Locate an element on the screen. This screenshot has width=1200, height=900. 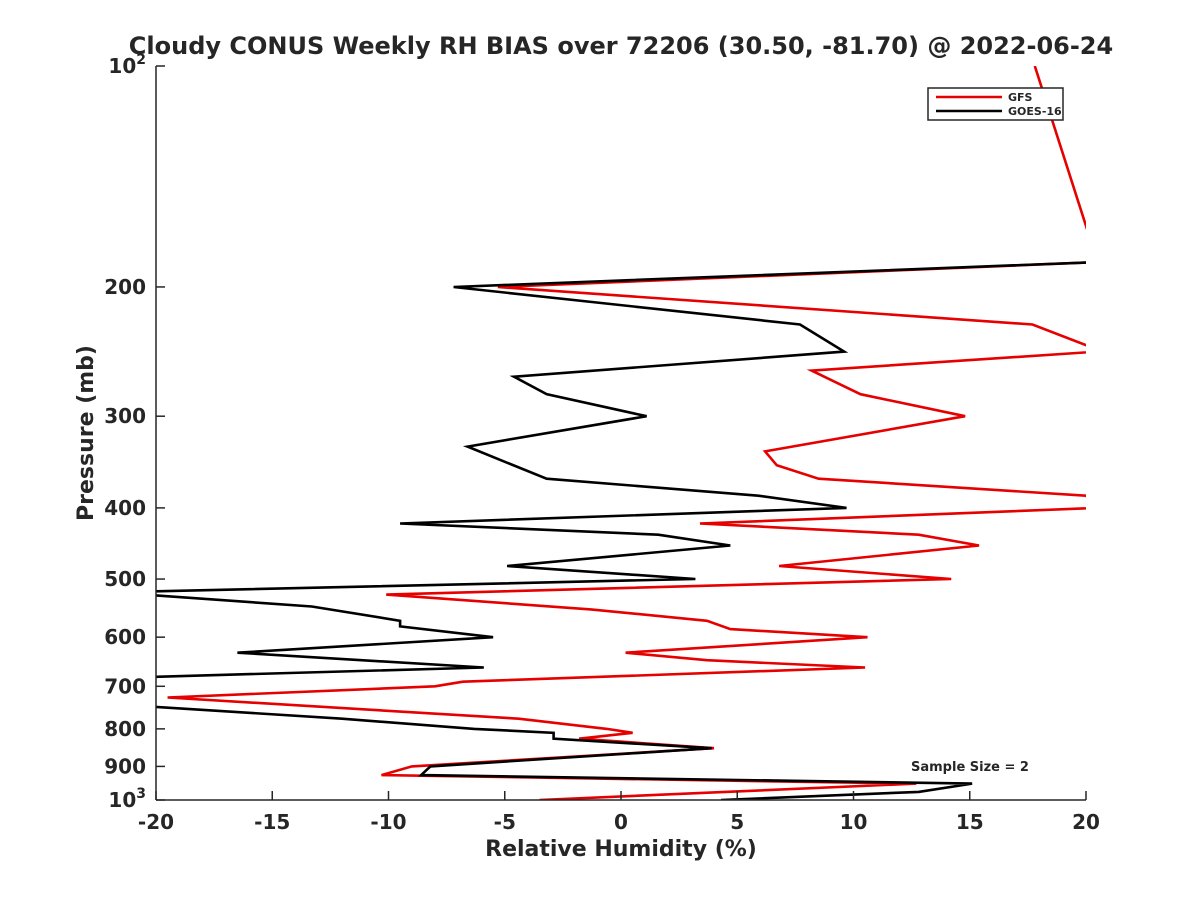
y-axis-label: Pressure (mb) is located at coordinates (86, 433).